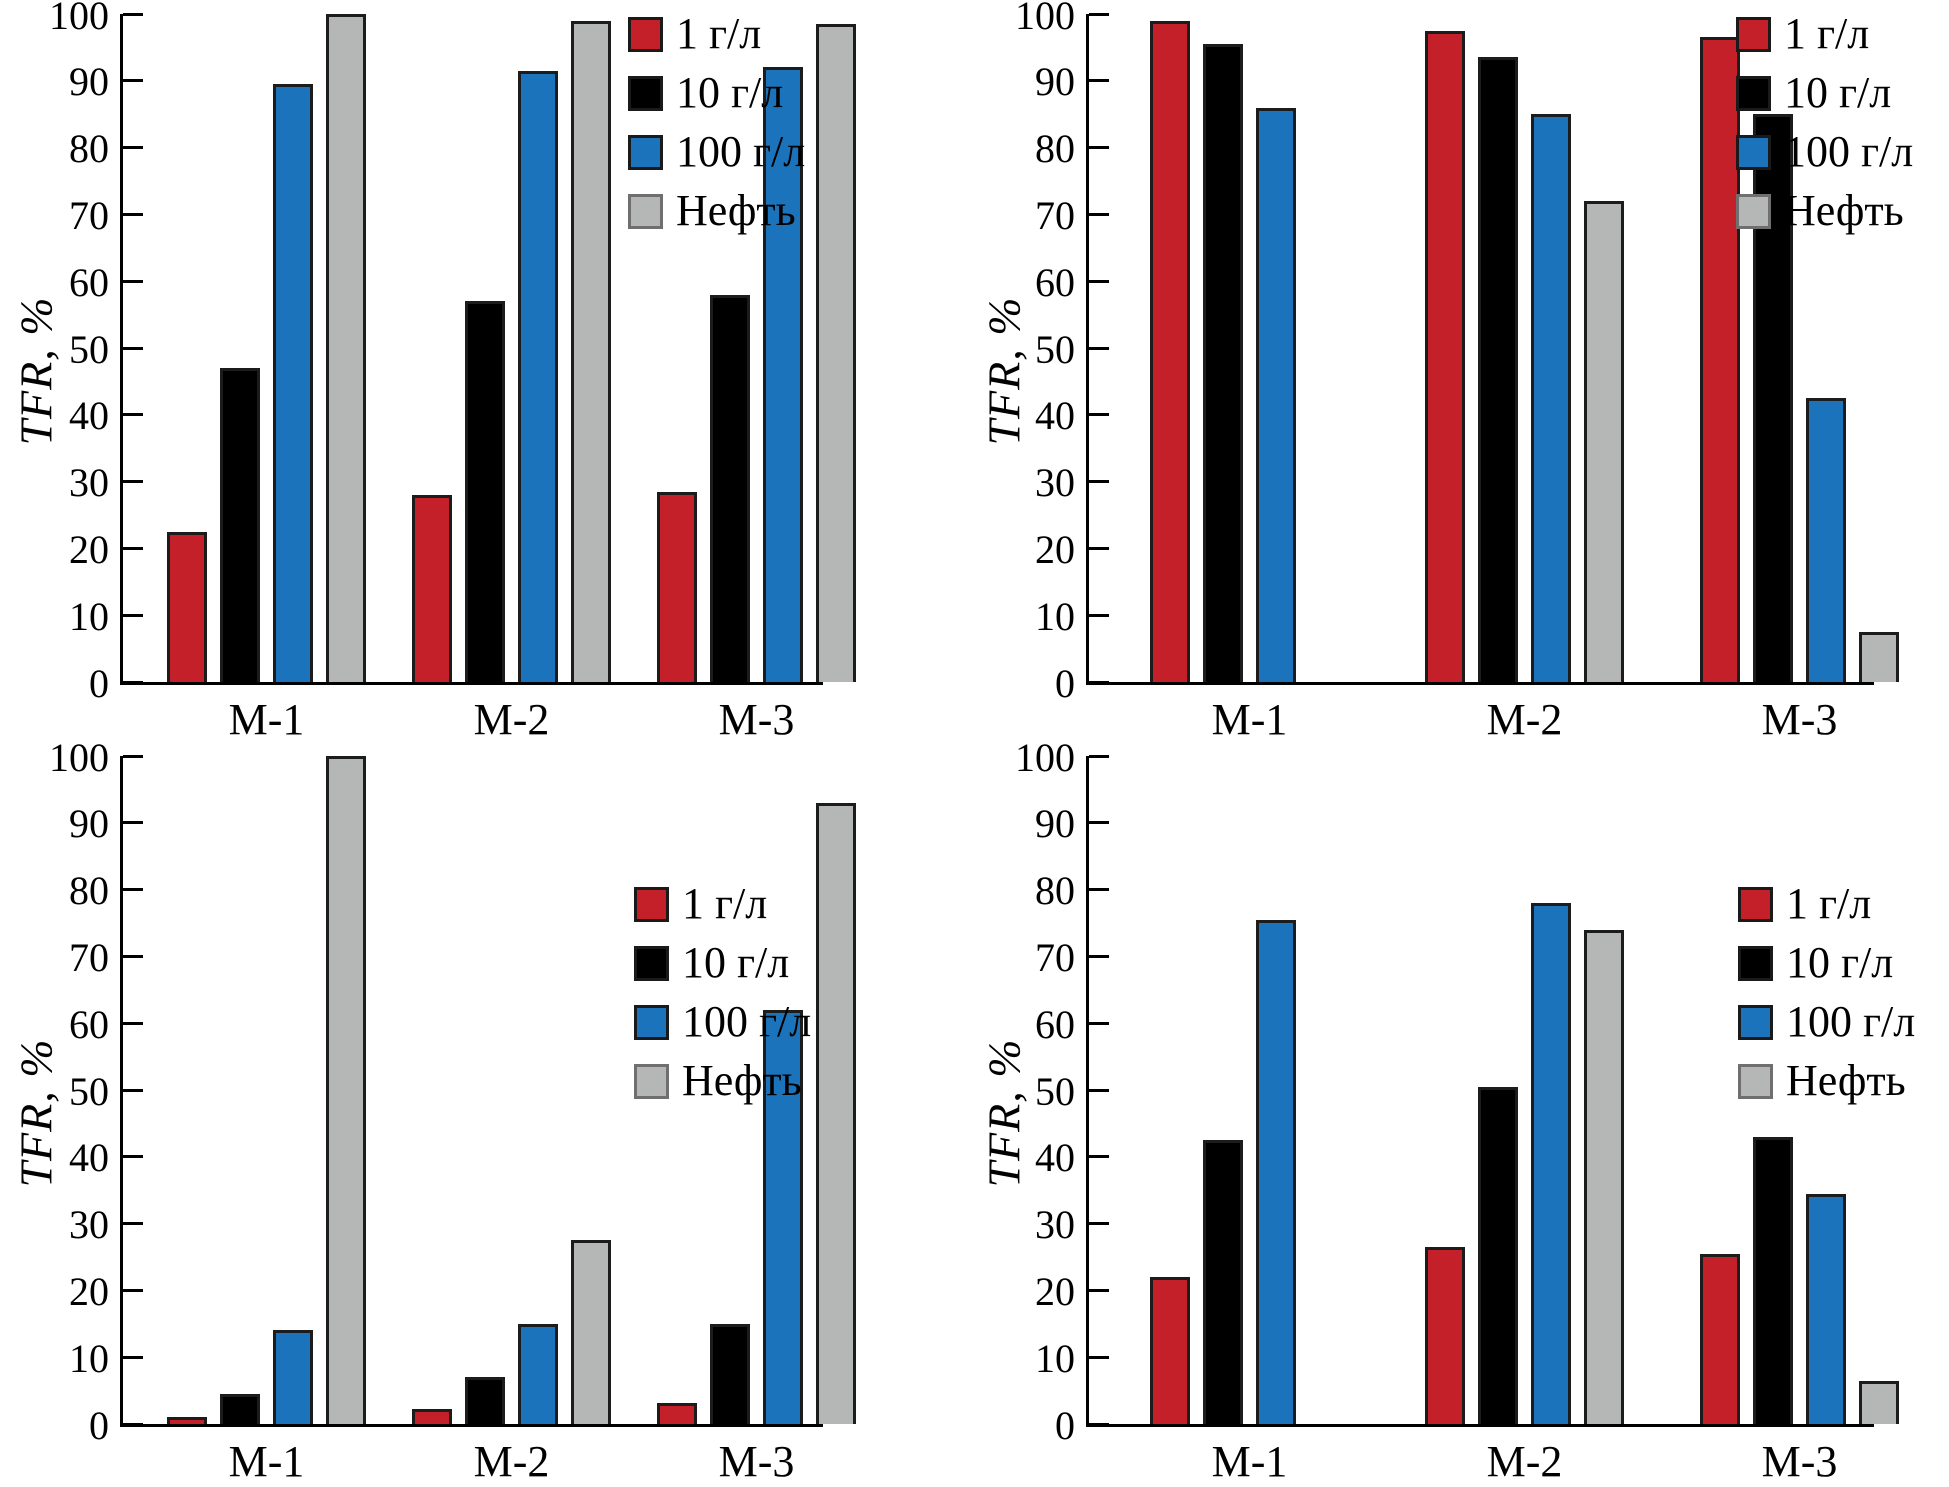  I want to click on y-axis-label: TFR, %, so click(1004, 371).